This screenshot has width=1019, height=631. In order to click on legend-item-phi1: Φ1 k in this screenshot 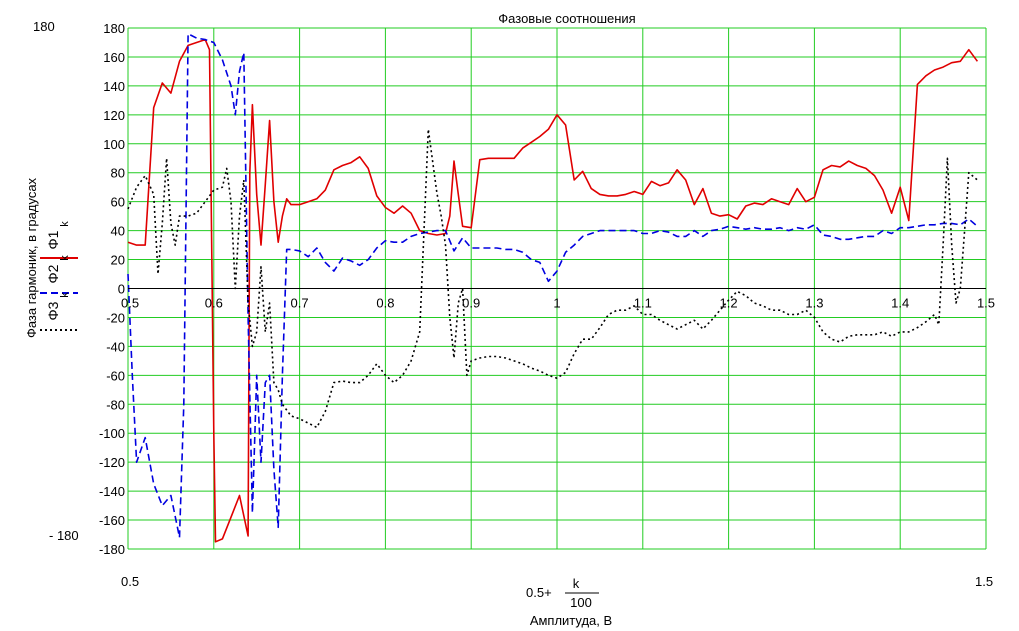, I will do `click(59, 240)`.